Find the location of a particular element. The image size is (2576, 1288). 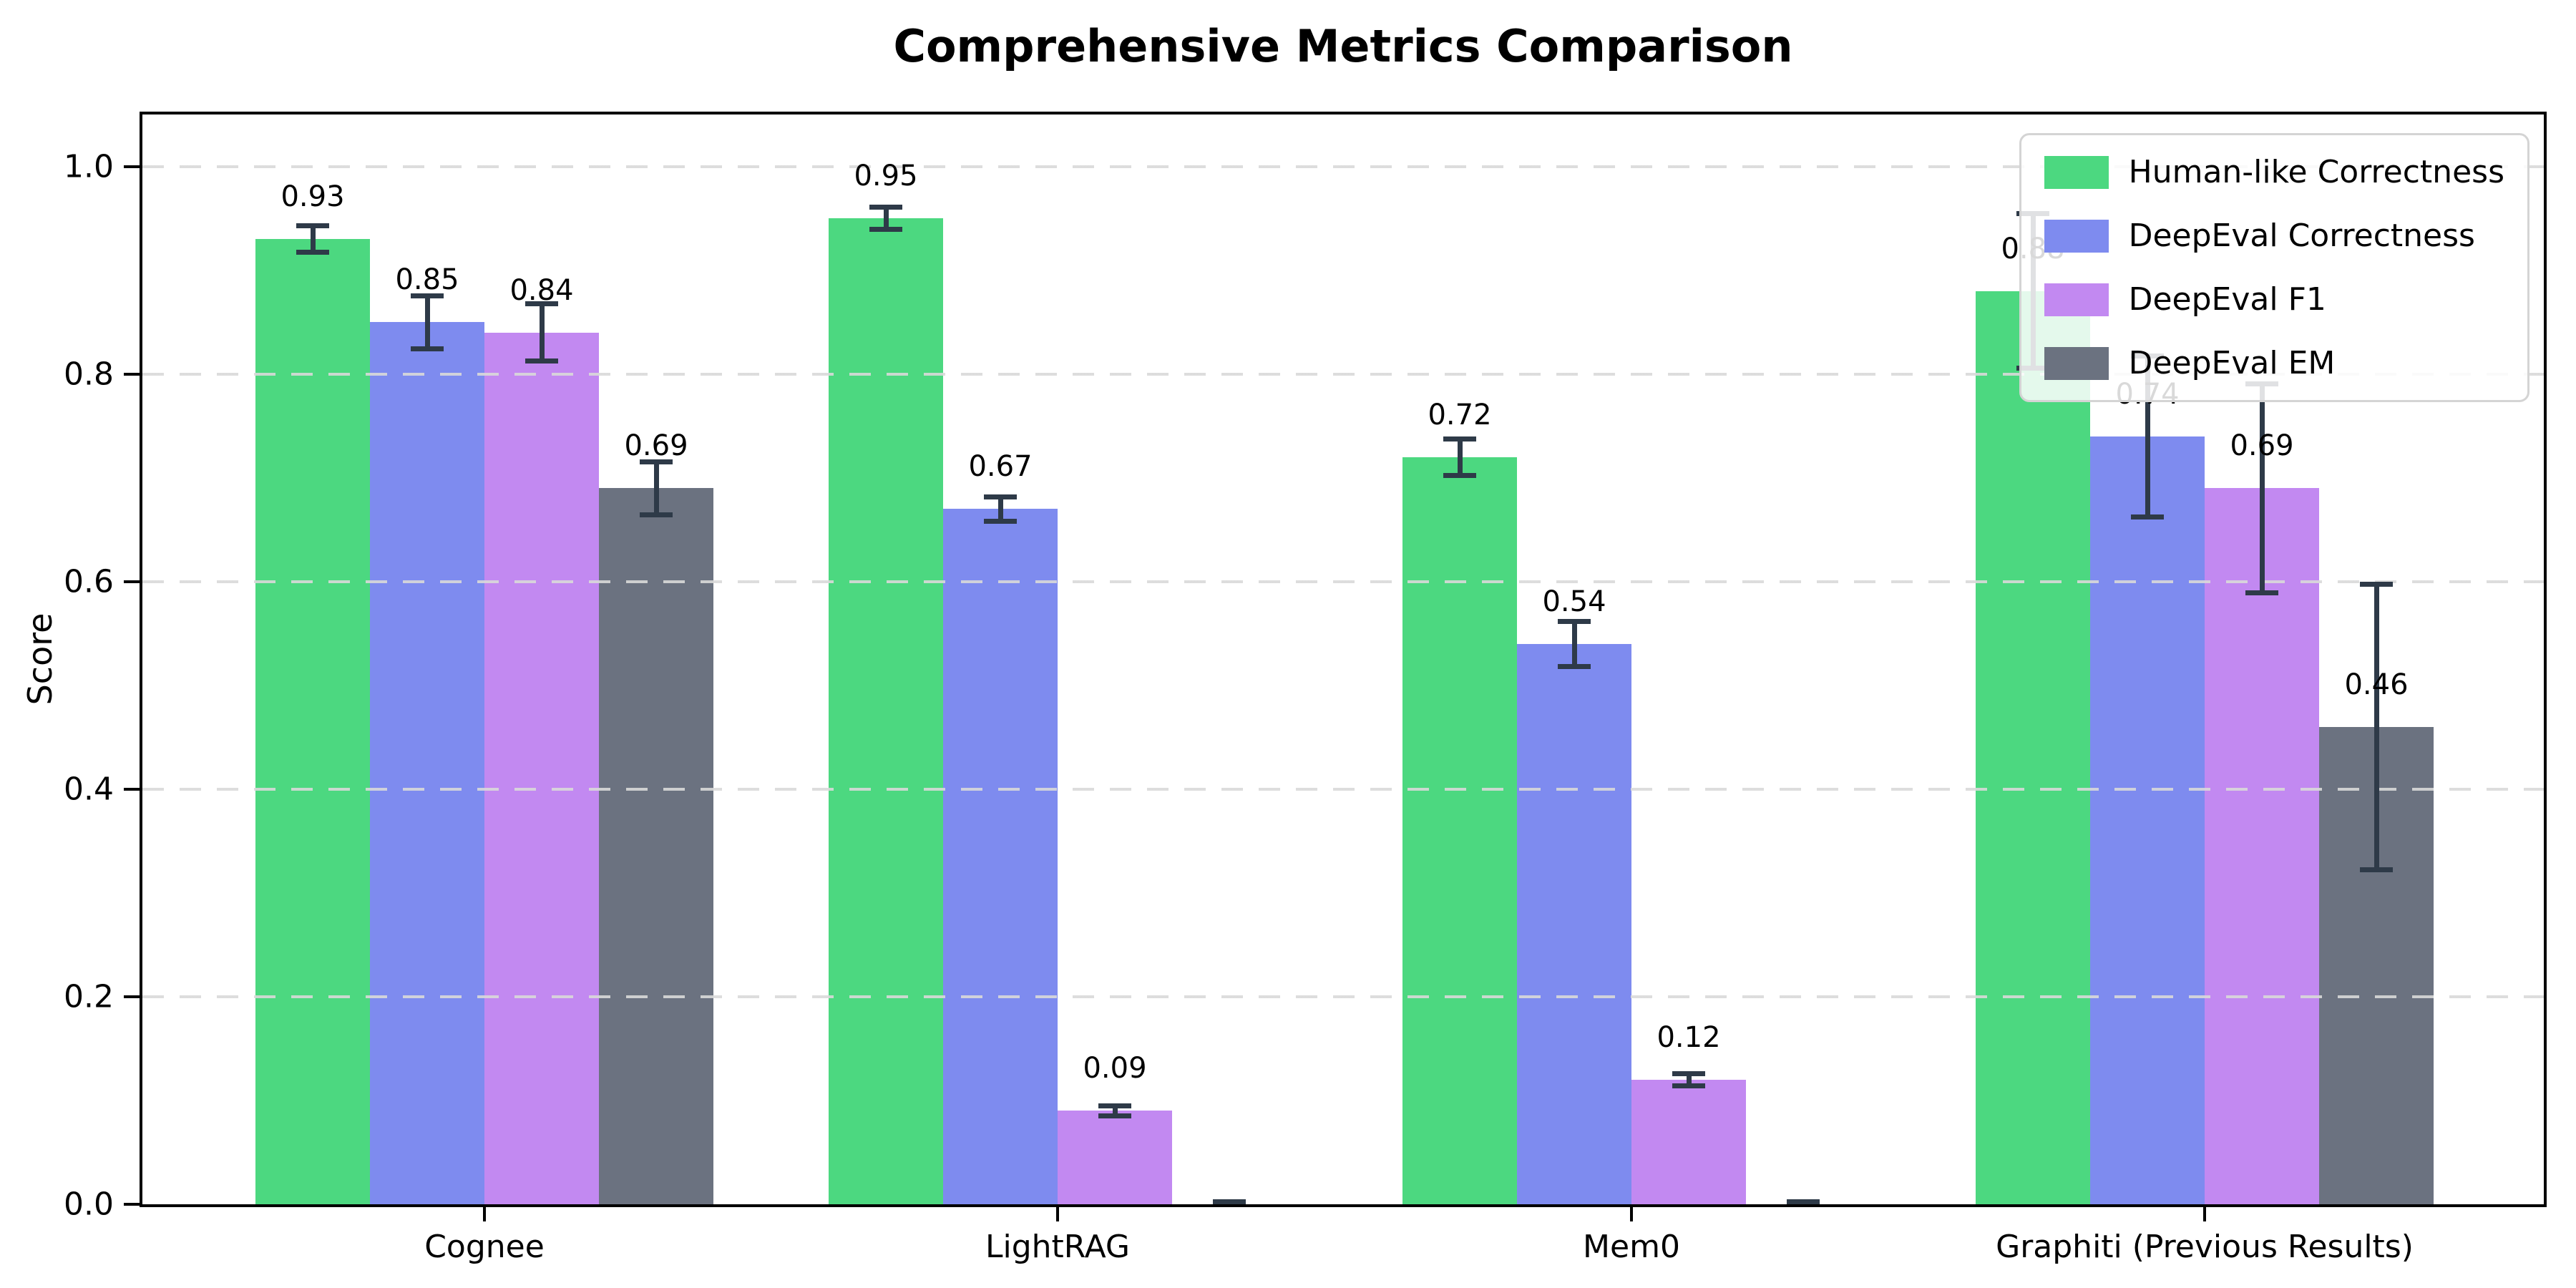

error-bar-deepeval-correctness-mem0 is located at coordinates (1574, 643).